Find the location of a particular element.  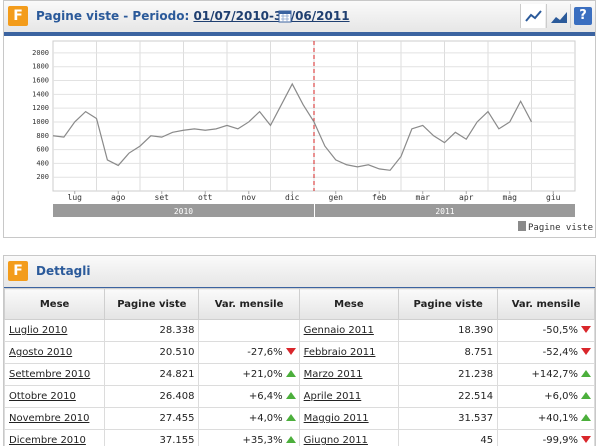

x-tick-label: dic is located at coordinates (292, 197).